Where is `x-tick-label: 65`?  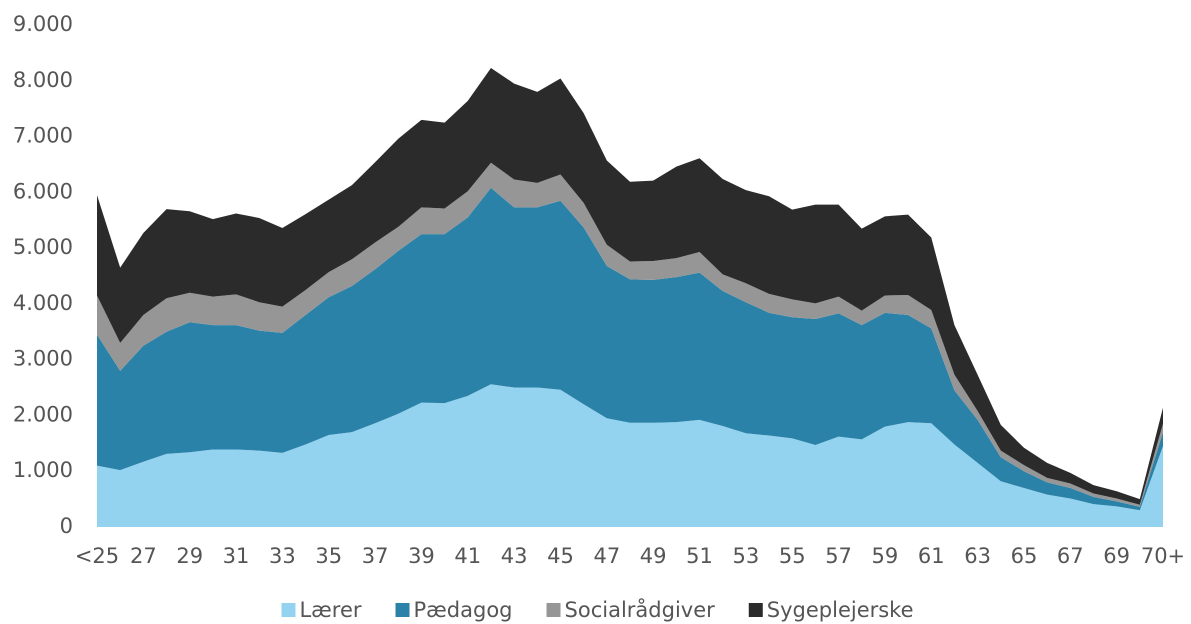 x-tick-label: 65 is located at coordinates (1024, 556).